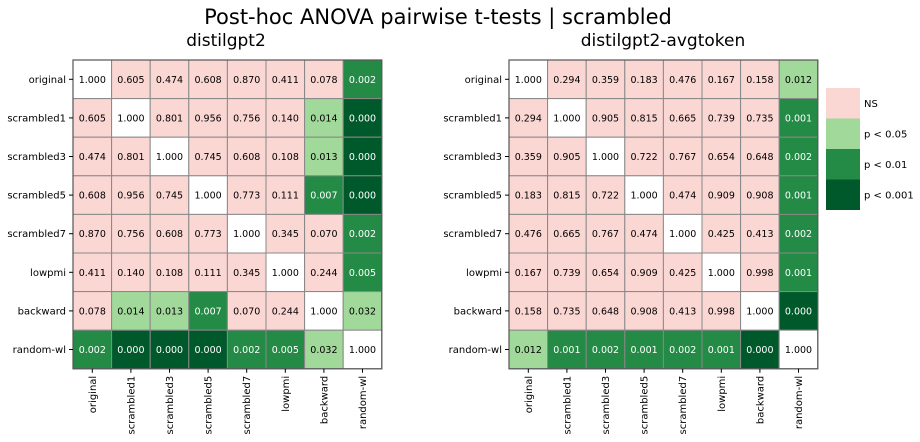 The width and height of the screenshot is (920, 442). I want to click on cell-value-label: 0.870, so click(246, 80).